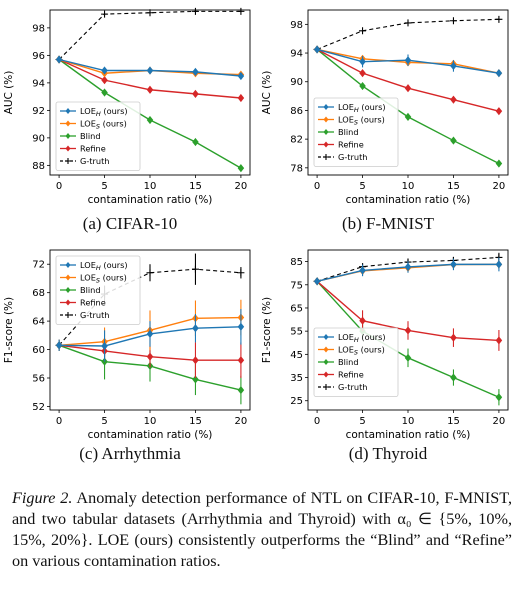 The image size is (521, 594). What do you see at coordinates (38, 322) in the screenshot?
I see `c-arrhythmia-ytick-label-64: 64` at bounding box center [38, 322].